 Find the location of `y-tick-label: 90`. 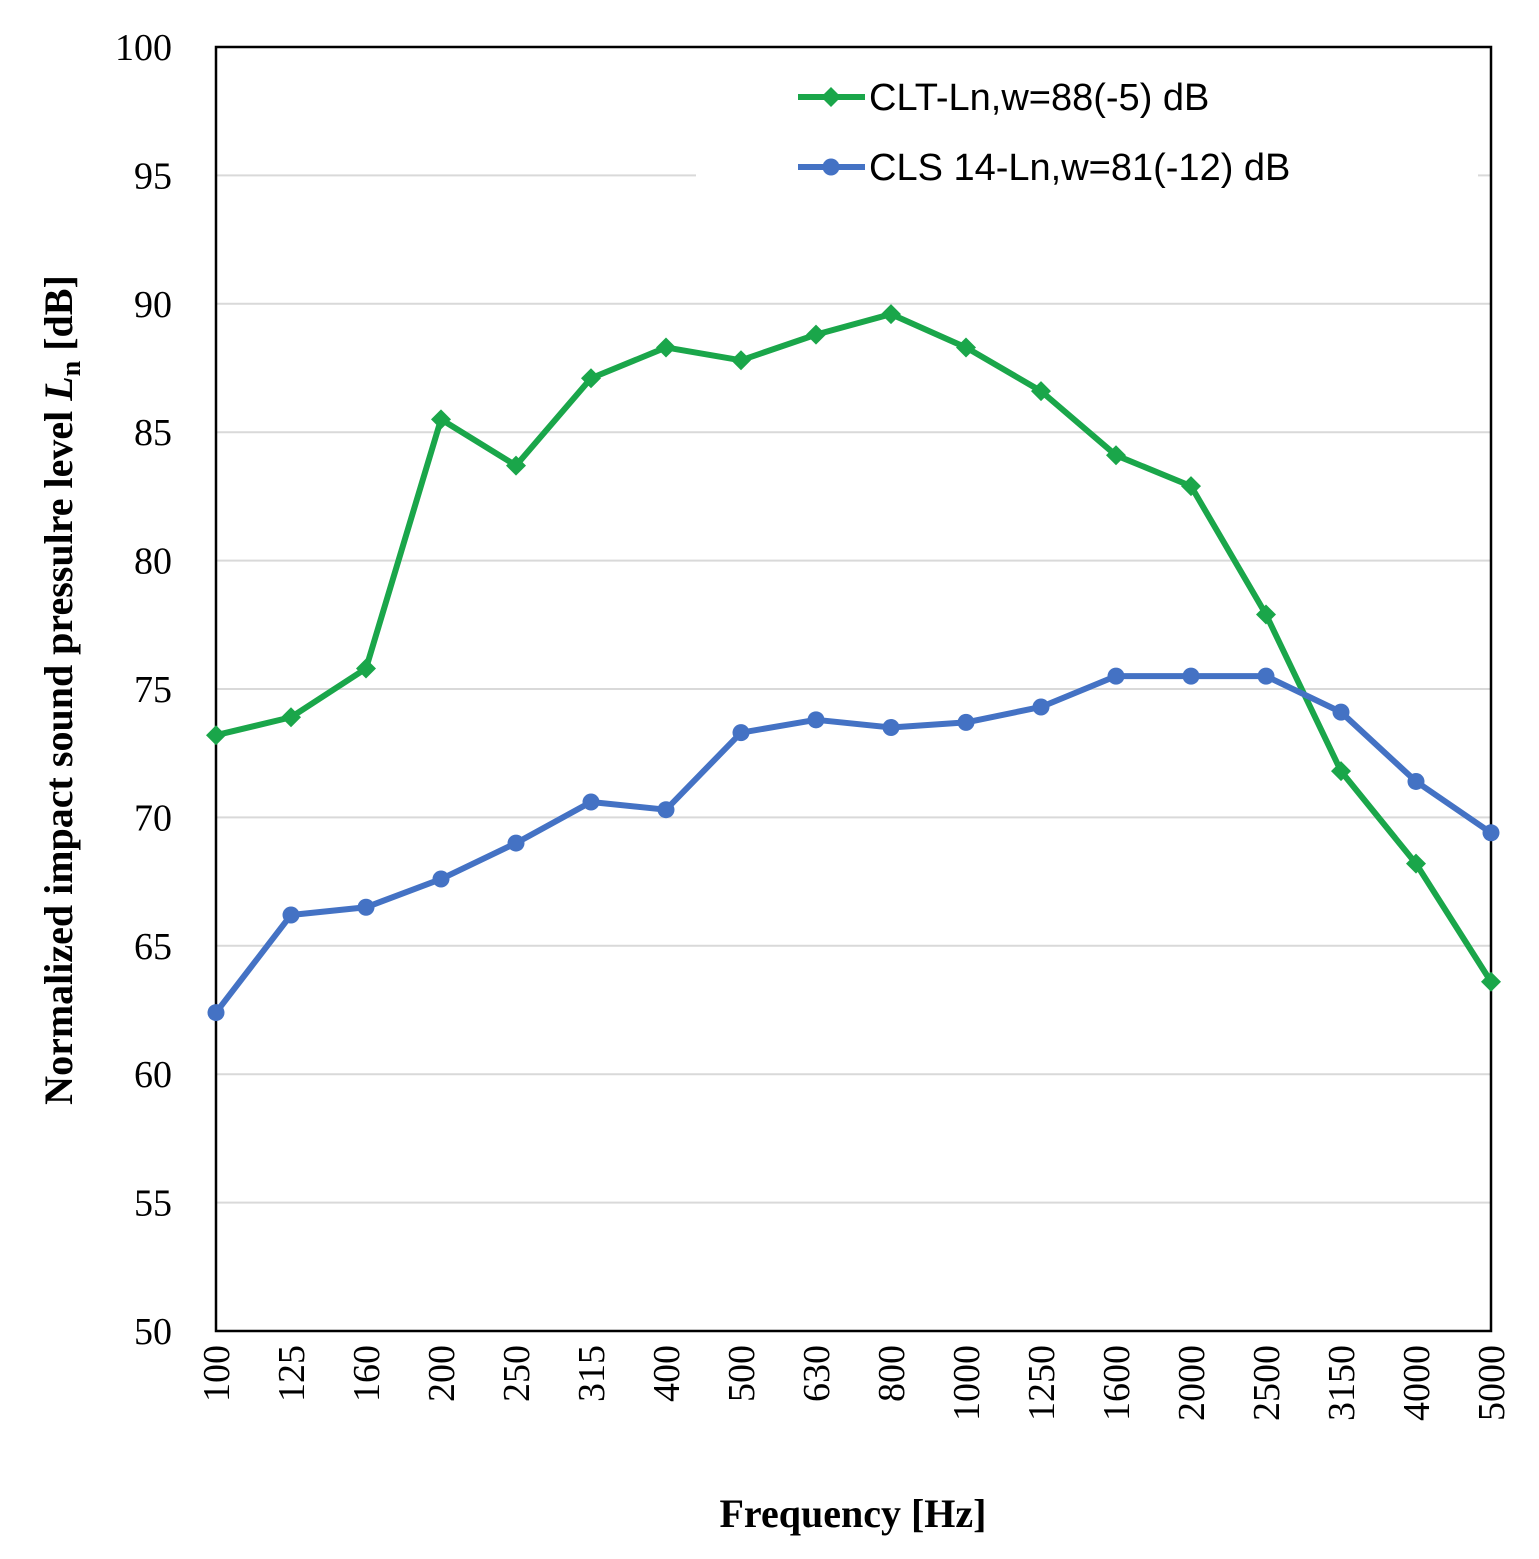

y-tick-label: 90 is located at coordinates (153, 305).